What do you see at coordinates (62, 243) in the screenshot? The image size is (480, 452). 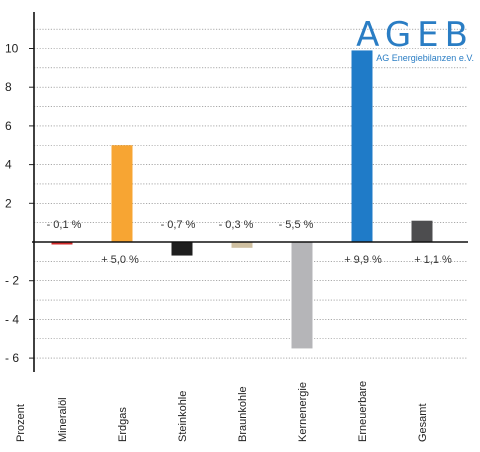 I see `bar-mineralöl` at bounding box center [62, 243].